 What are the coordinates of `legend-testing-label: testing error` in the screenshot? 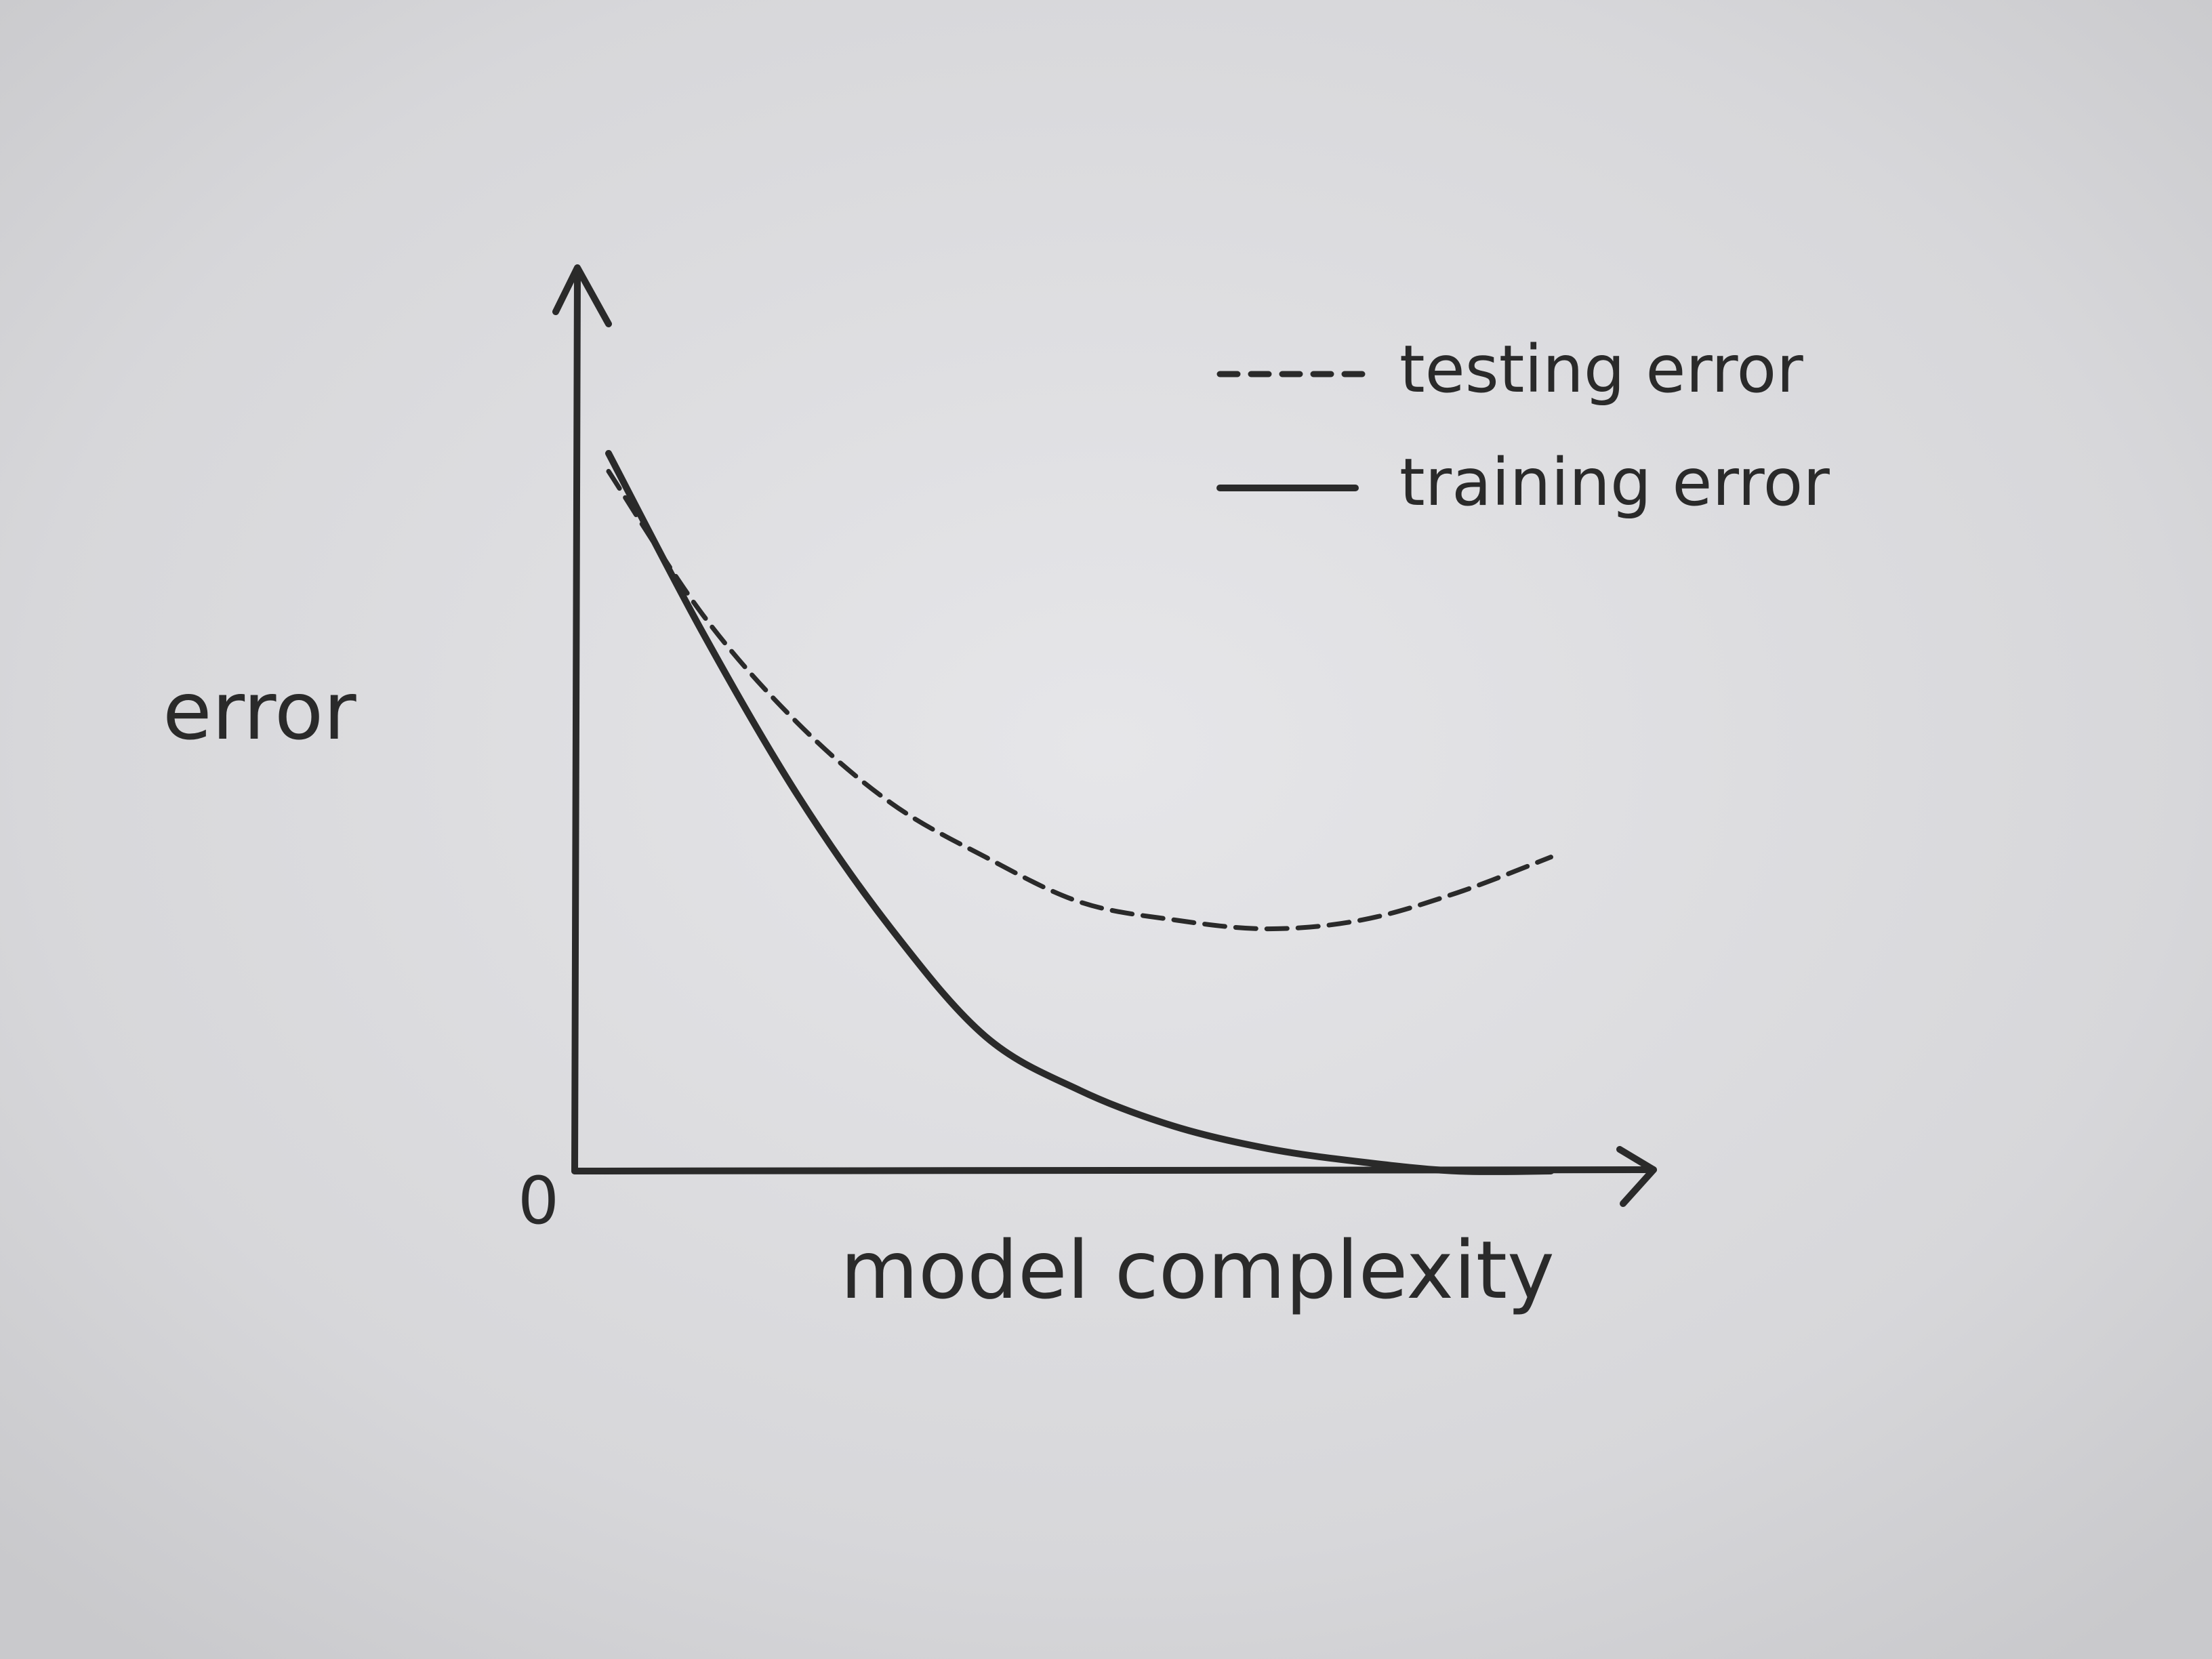 It's located at (1601, 369).